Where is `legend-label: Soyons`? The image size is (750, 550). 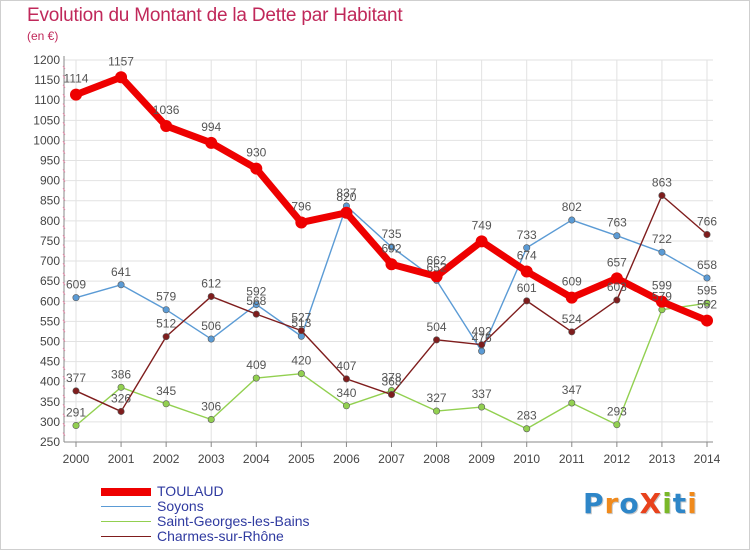
legend-label: Soyons is located at coordinates (180, 506).